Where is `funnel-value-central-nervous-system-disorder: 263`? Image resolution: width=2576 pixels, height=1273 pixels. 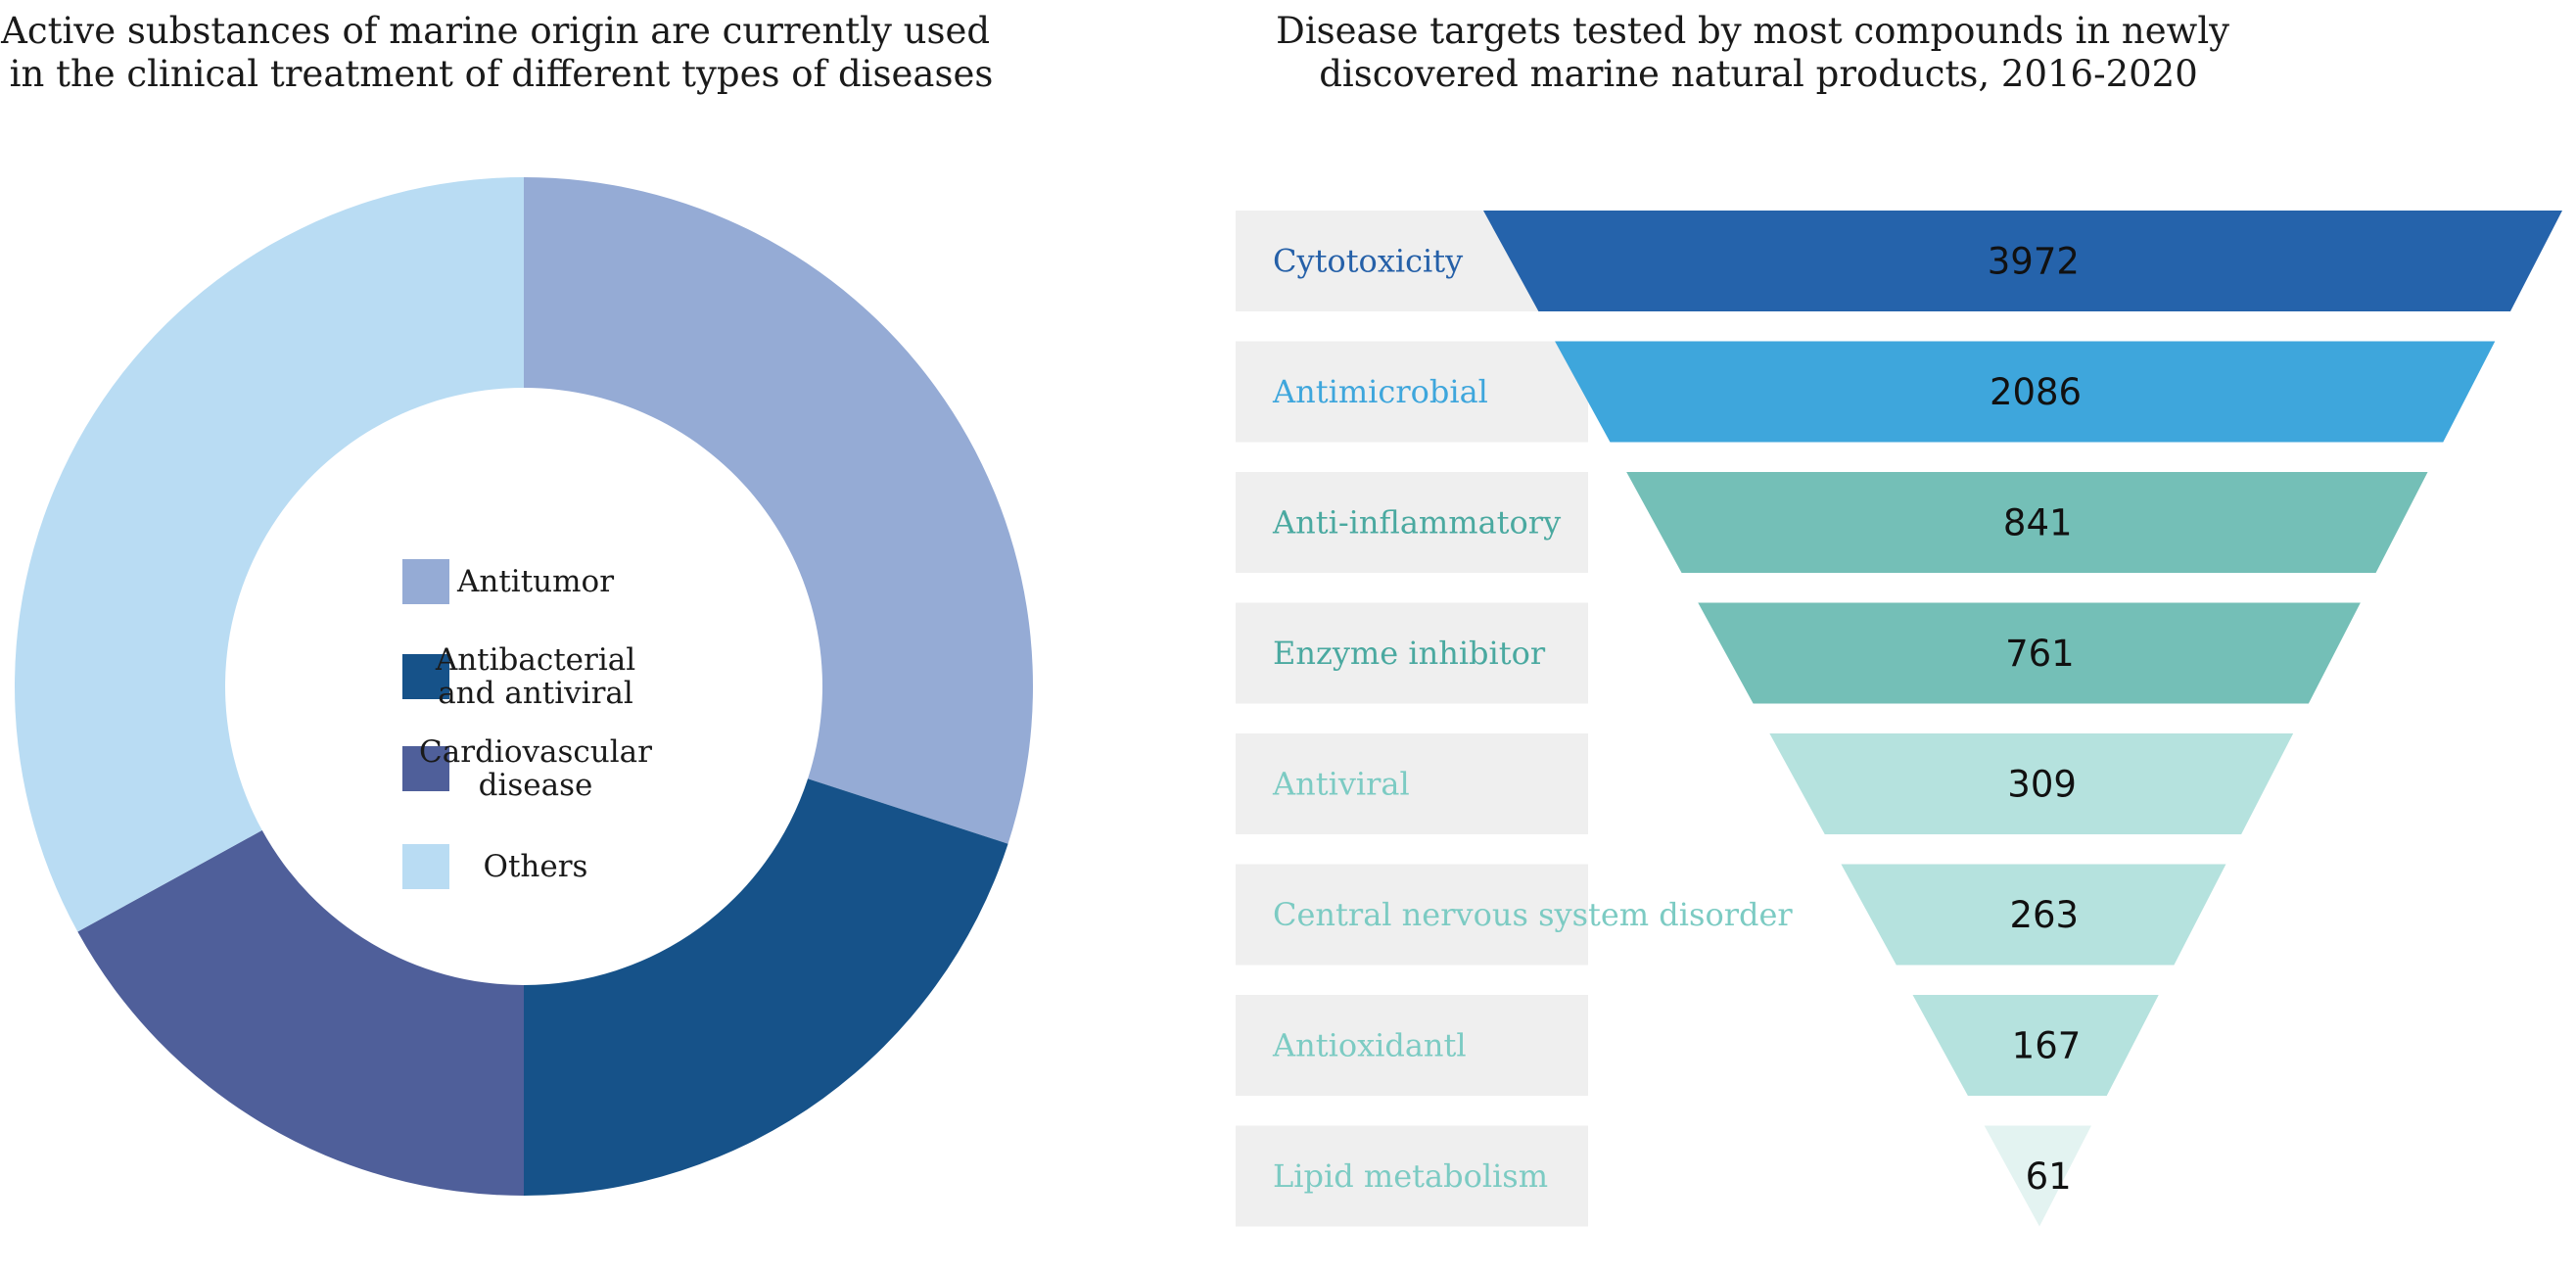 funnel-value-central-nervous-system-disorder: 263 is located at coordinates (2044, 915).